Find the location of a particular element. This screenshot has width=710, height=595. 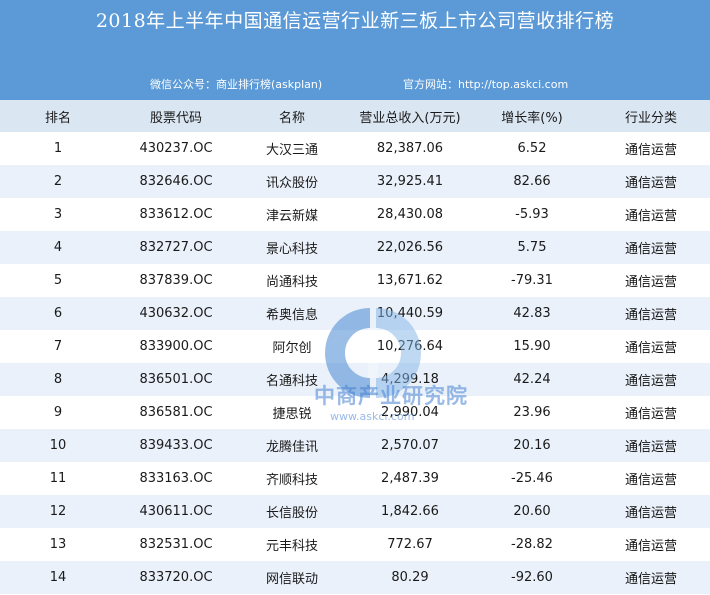

cell-growth: 20.60 is located at coordinates (532, 511).